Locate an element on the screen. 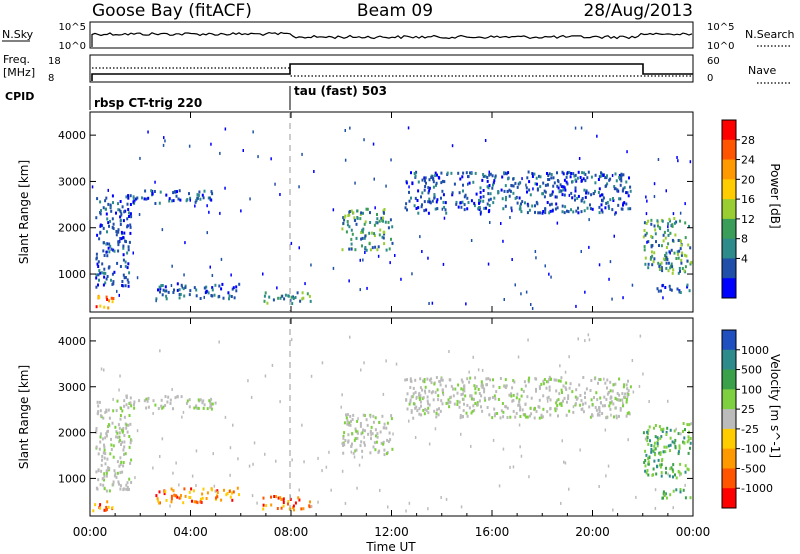 The width and height of the screenshot is (800, 554). colorbar-frame is located at coordinates (729, 209).